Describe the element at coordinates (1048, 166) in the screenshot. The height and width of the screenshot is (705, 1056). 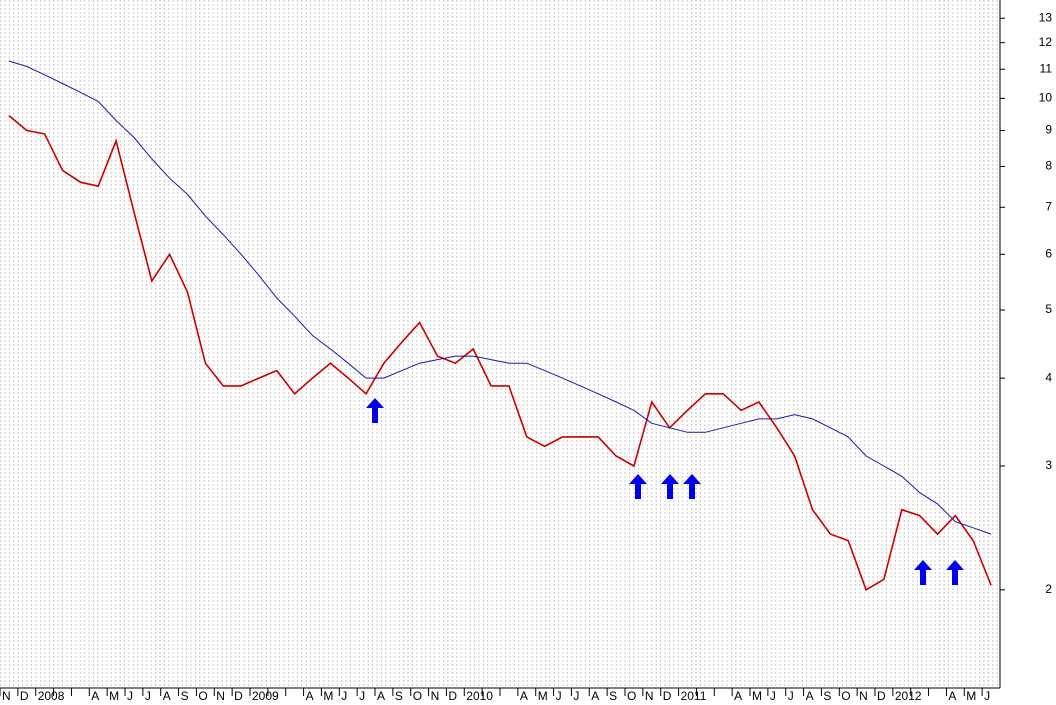
I see `y-tick-label: 8` at that location.